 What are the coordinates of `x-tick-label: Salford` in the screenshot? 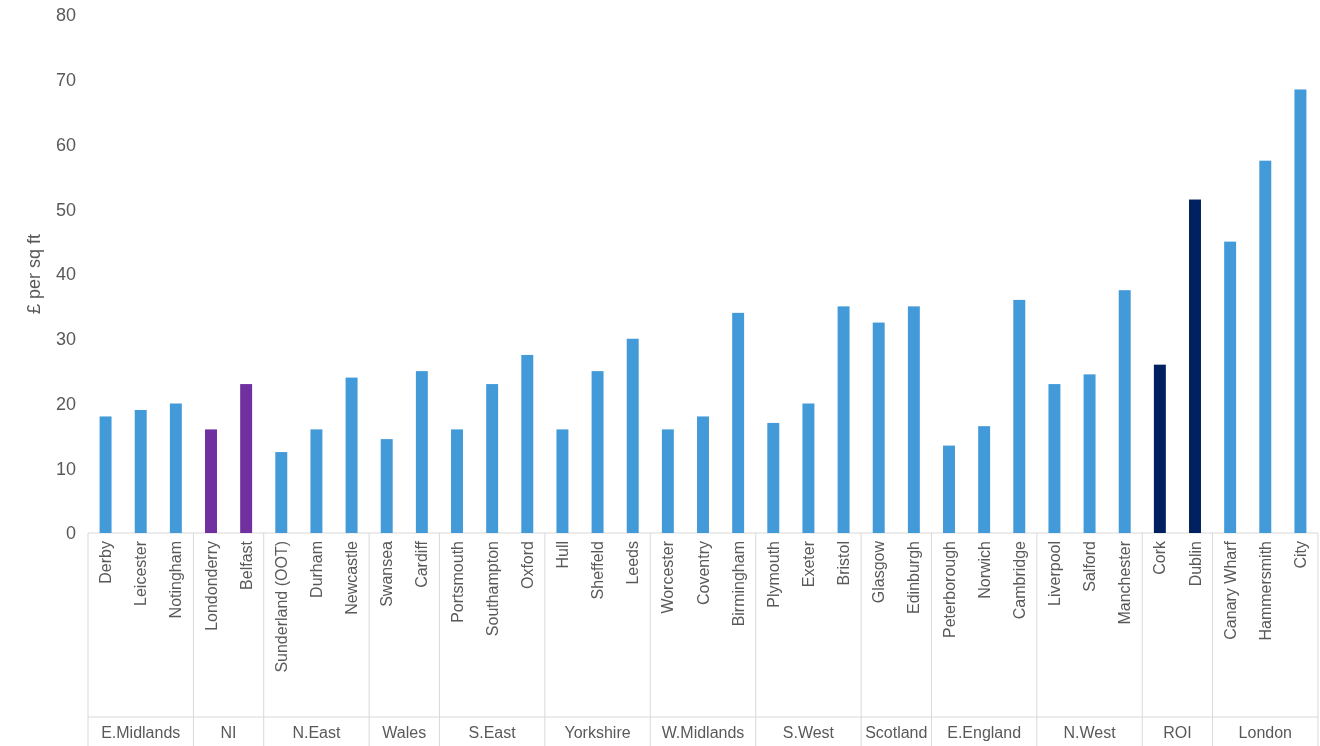 It's located at (1090, 566).